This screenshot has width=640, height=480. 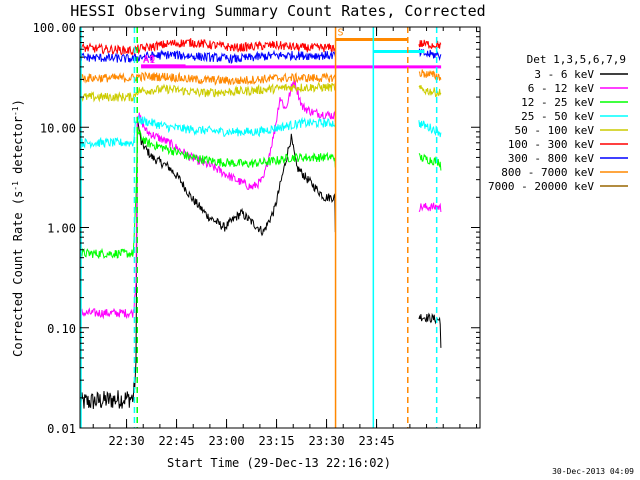 I want to click on legend-label: 50 - 100 keV, so click(x=555, y=130).